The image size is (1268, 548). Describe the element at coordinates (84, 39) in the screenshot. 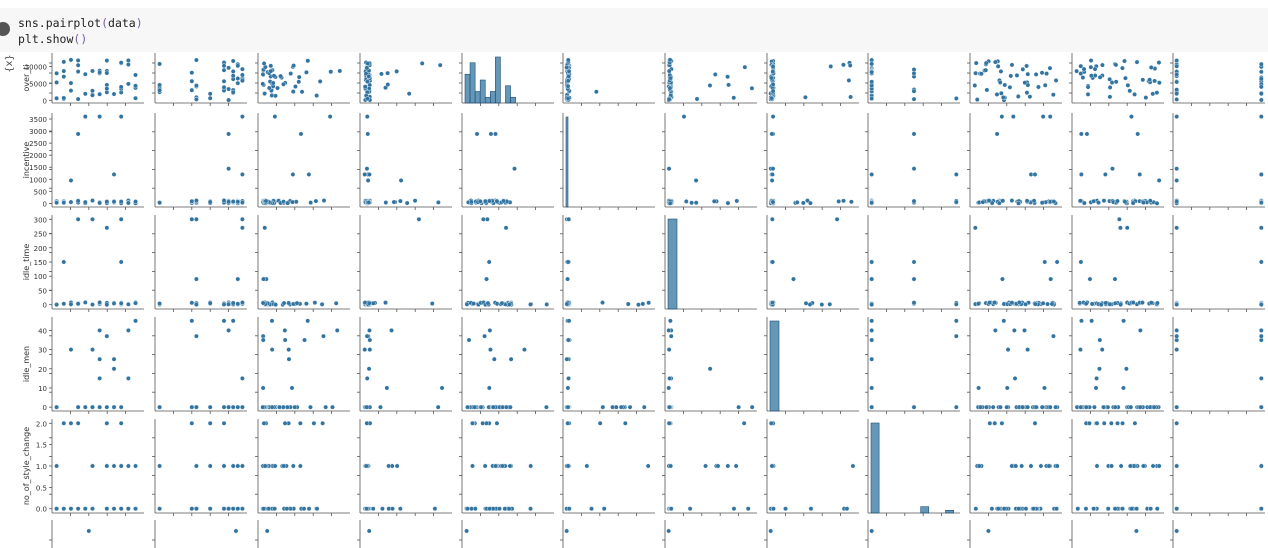

I see `code-token: )` at that location.